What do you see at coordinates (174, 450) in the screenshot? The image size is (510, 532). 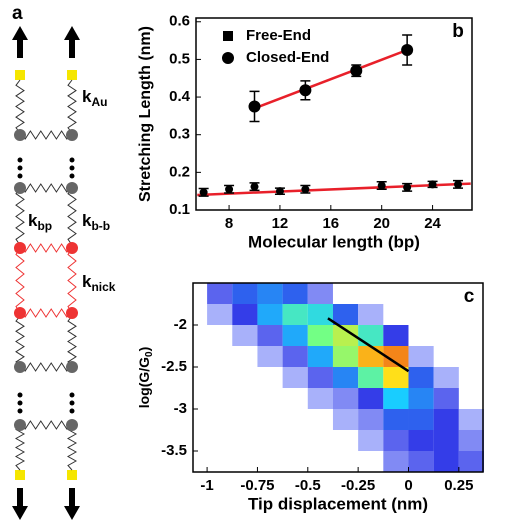 I see `y-tick-label: -3.5` at bounding box center [174, 450].